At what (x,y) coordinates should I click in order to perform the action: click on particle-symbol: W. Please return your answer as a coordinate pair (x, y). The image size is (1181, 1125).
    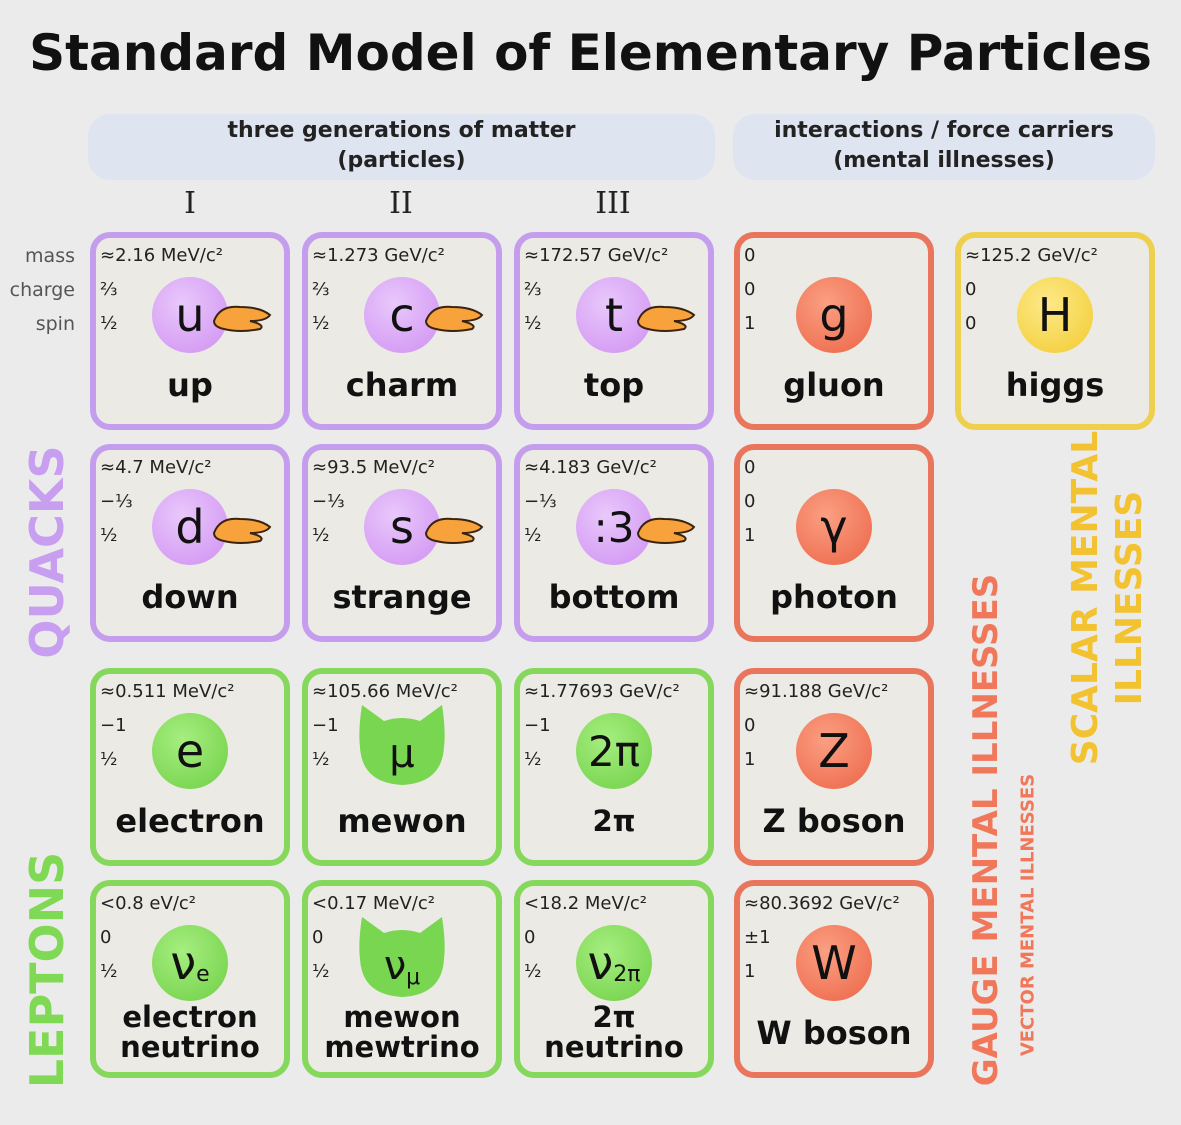
    Looking at the image, I should click on (834, 963).